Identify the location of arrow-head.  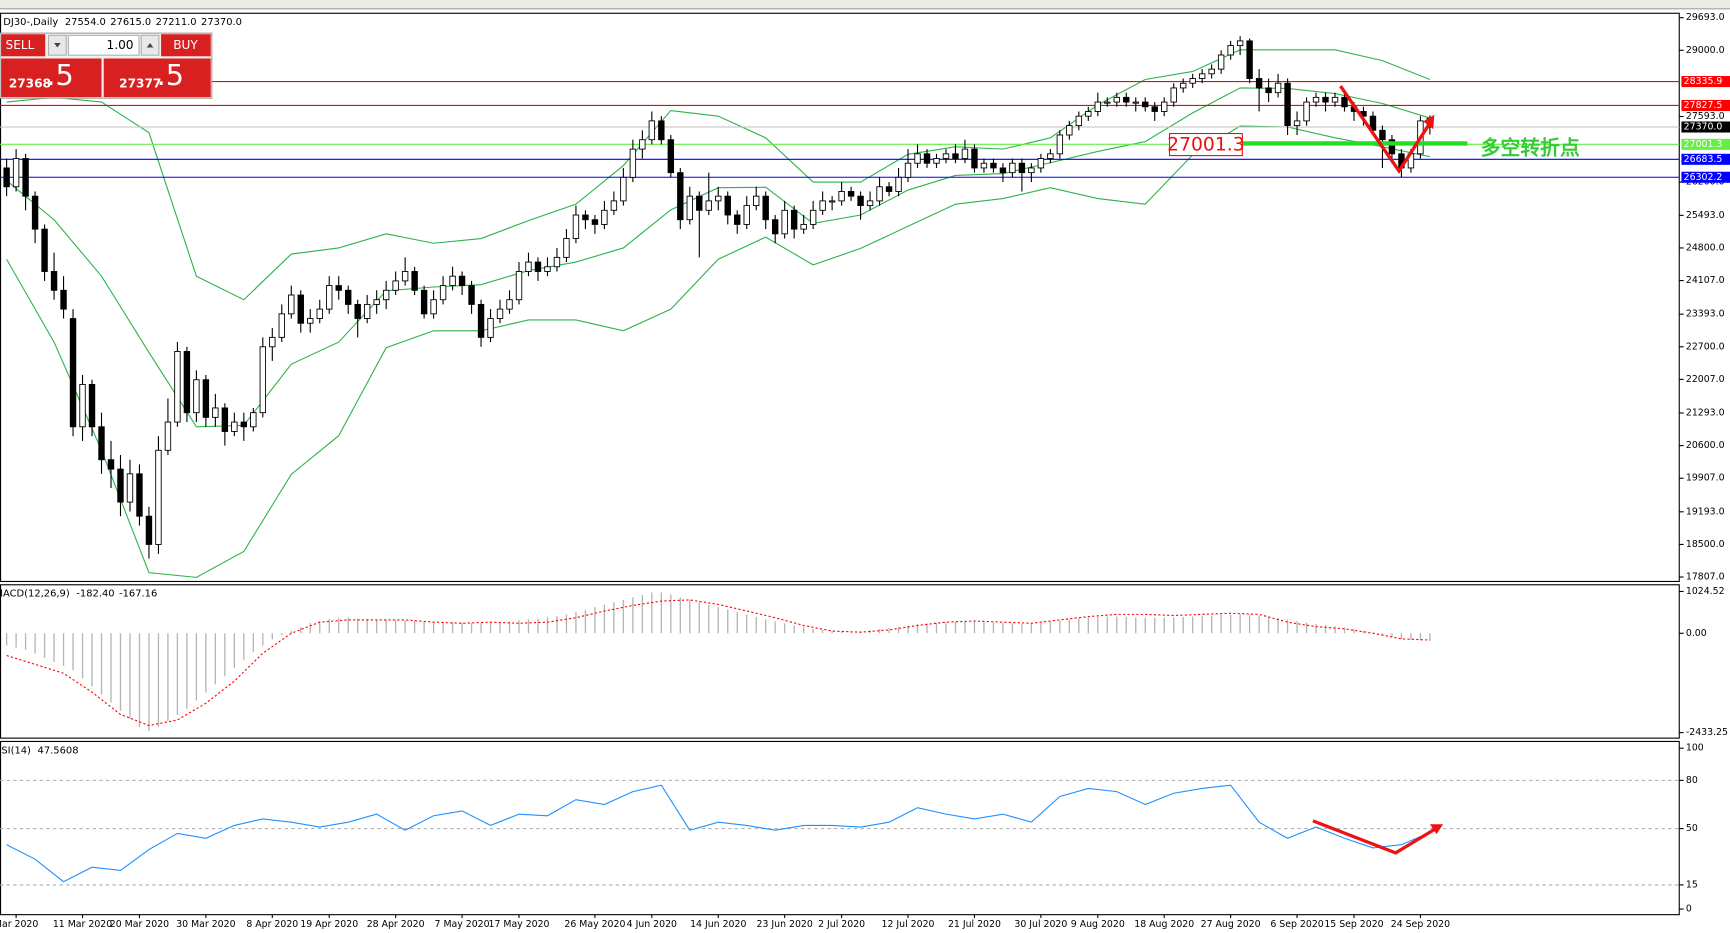
(1429, 122).